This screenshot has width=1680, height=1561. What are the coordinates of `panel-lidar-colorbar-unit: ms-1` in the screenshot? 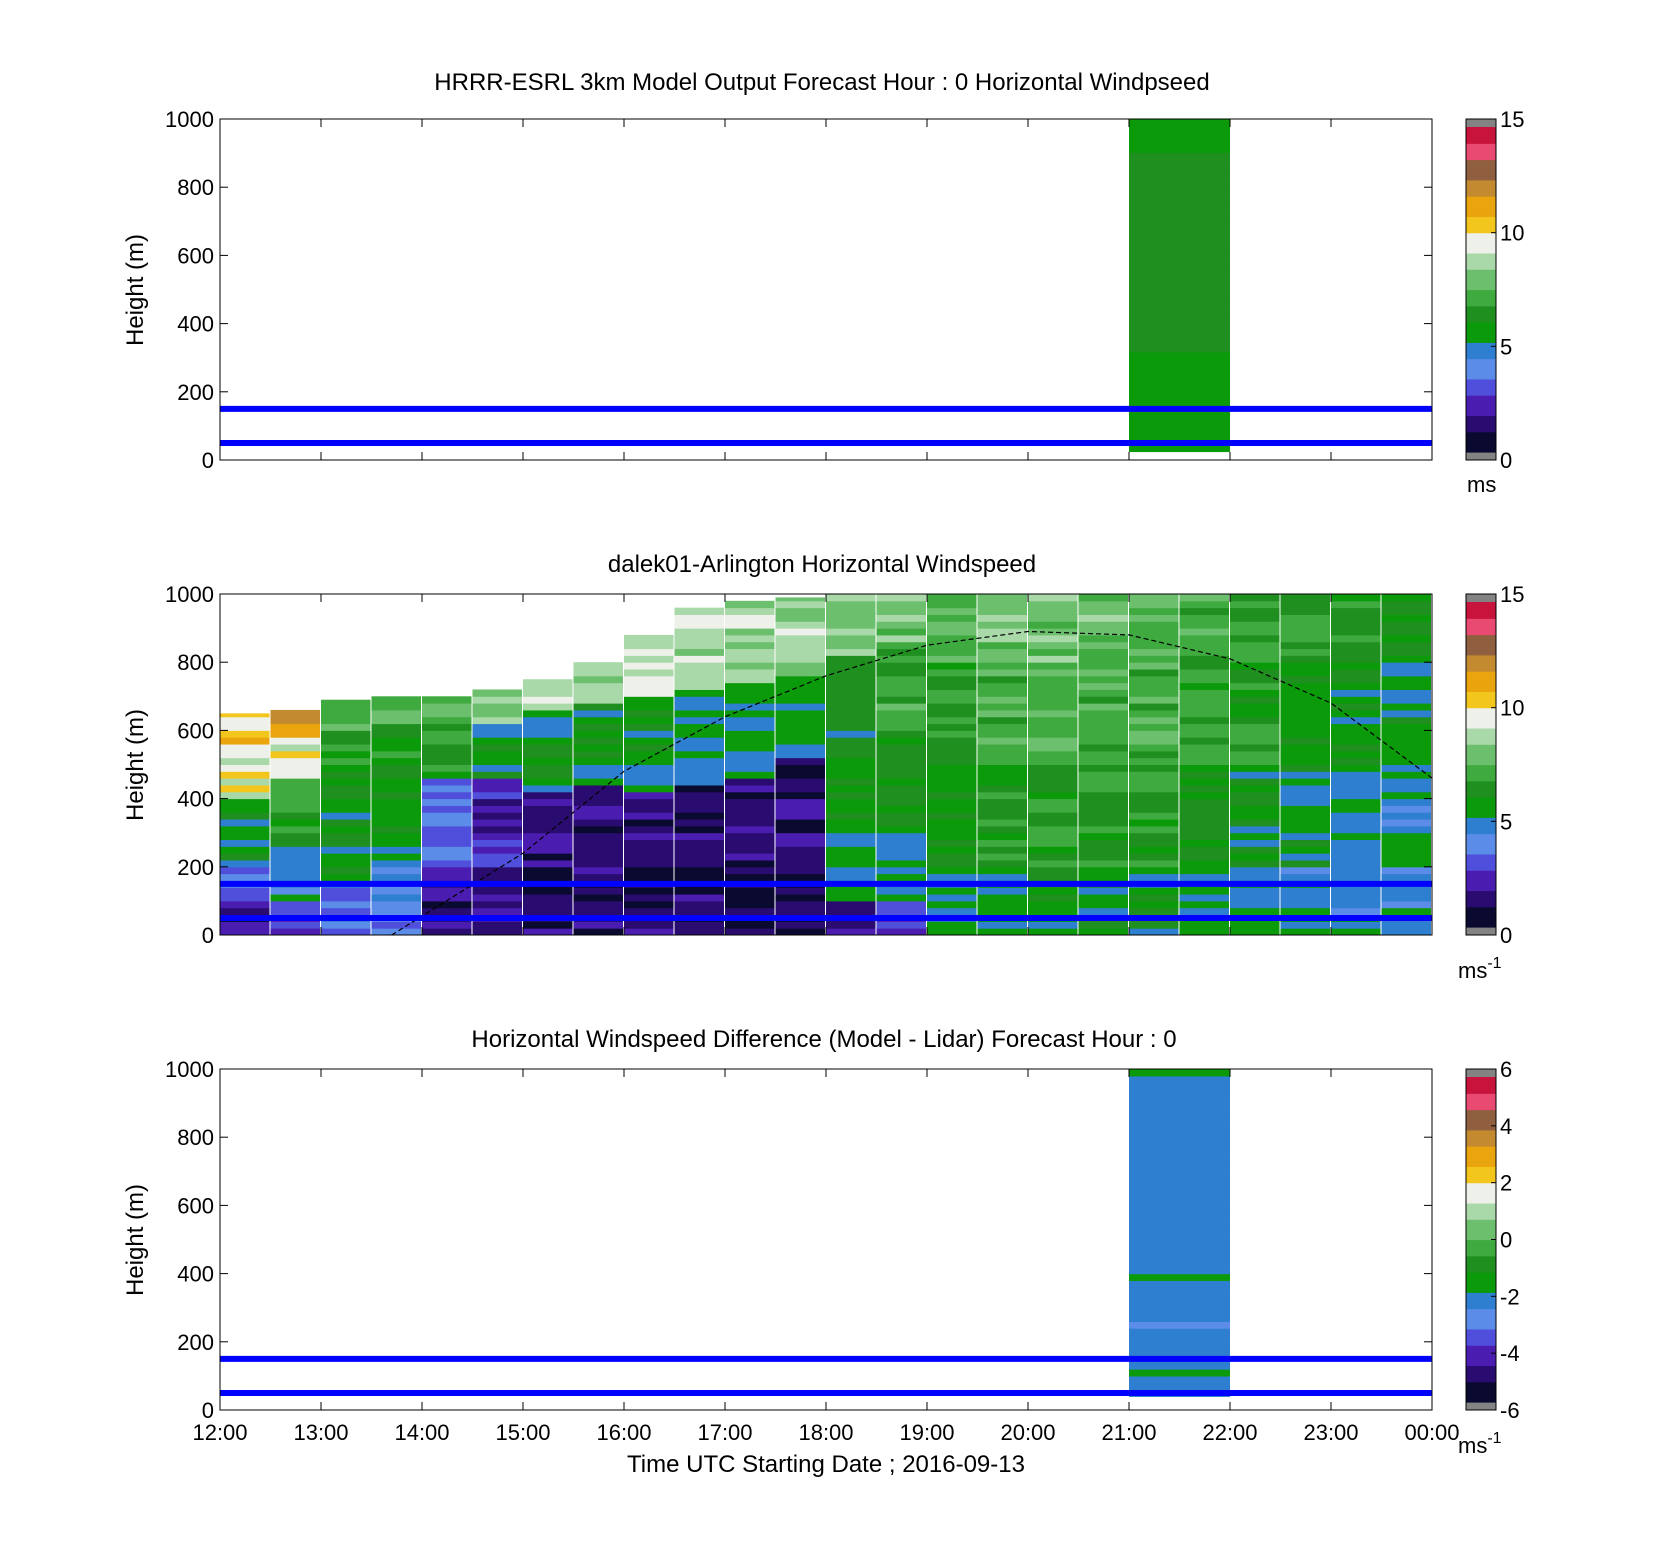 It's located at (1480, 969).